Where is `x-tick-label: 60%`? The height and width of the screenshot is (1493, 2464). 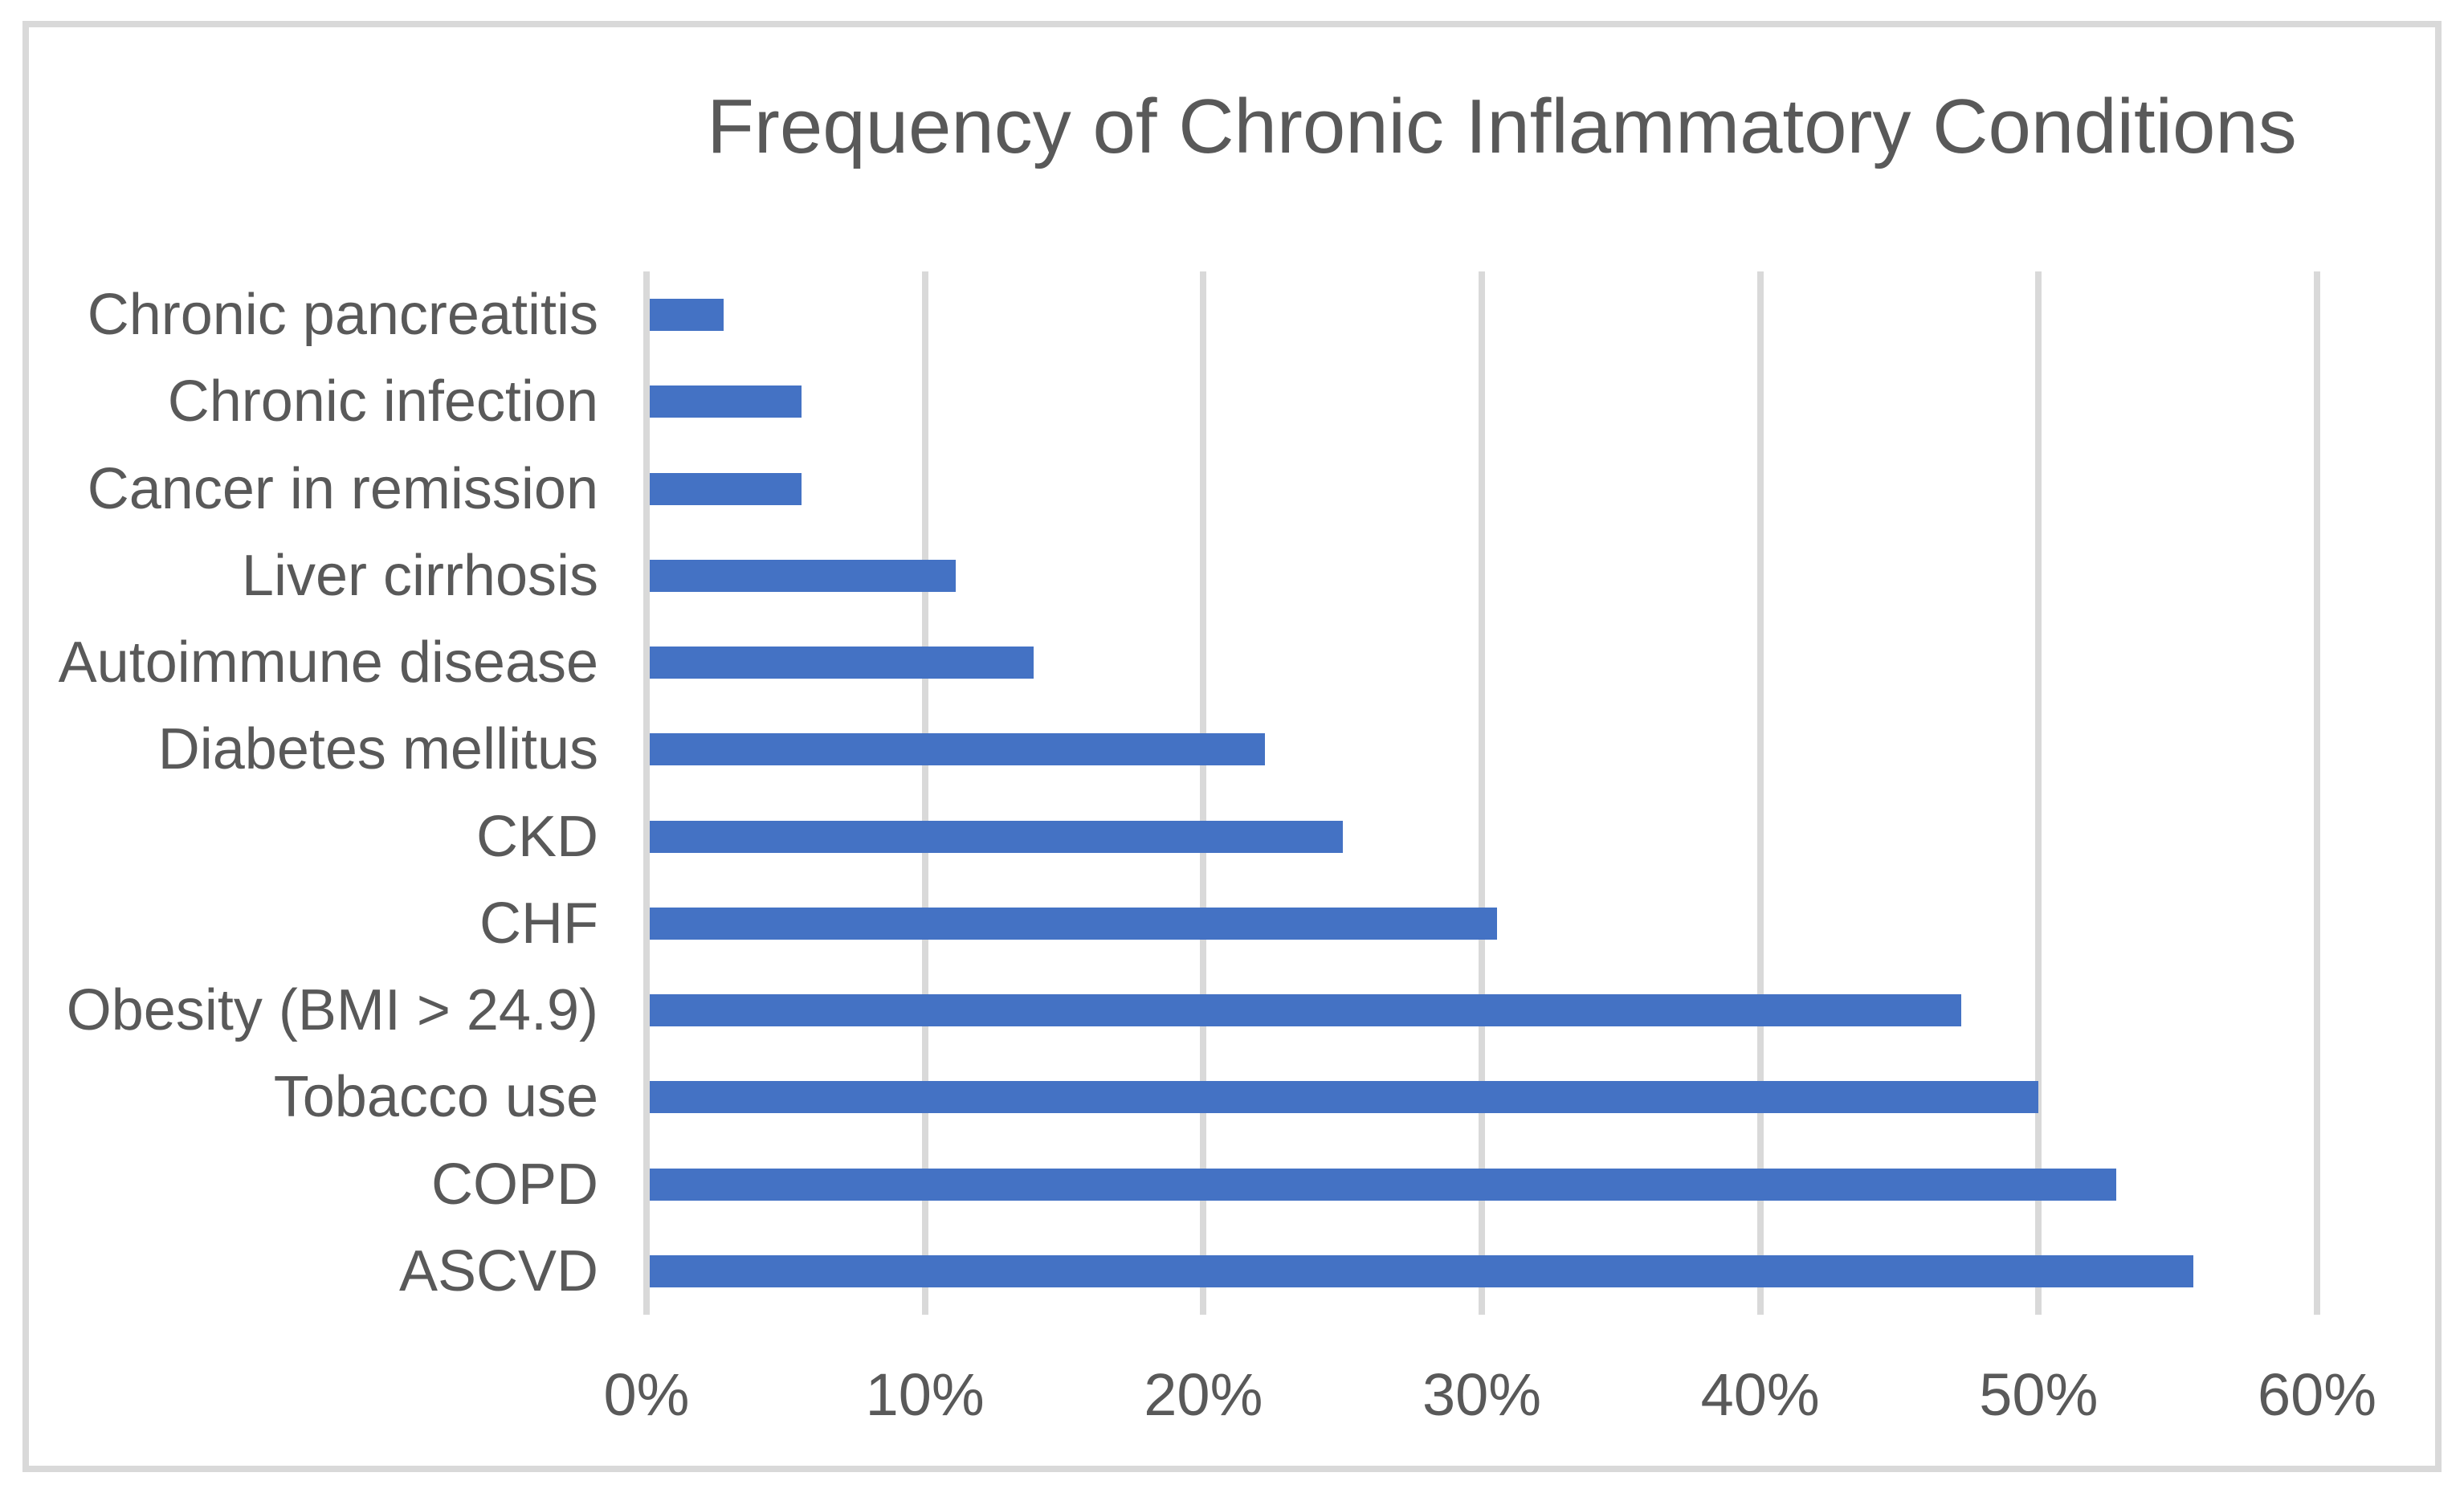 x-tick-label: 60% is located at coordinates (2317, 1394).